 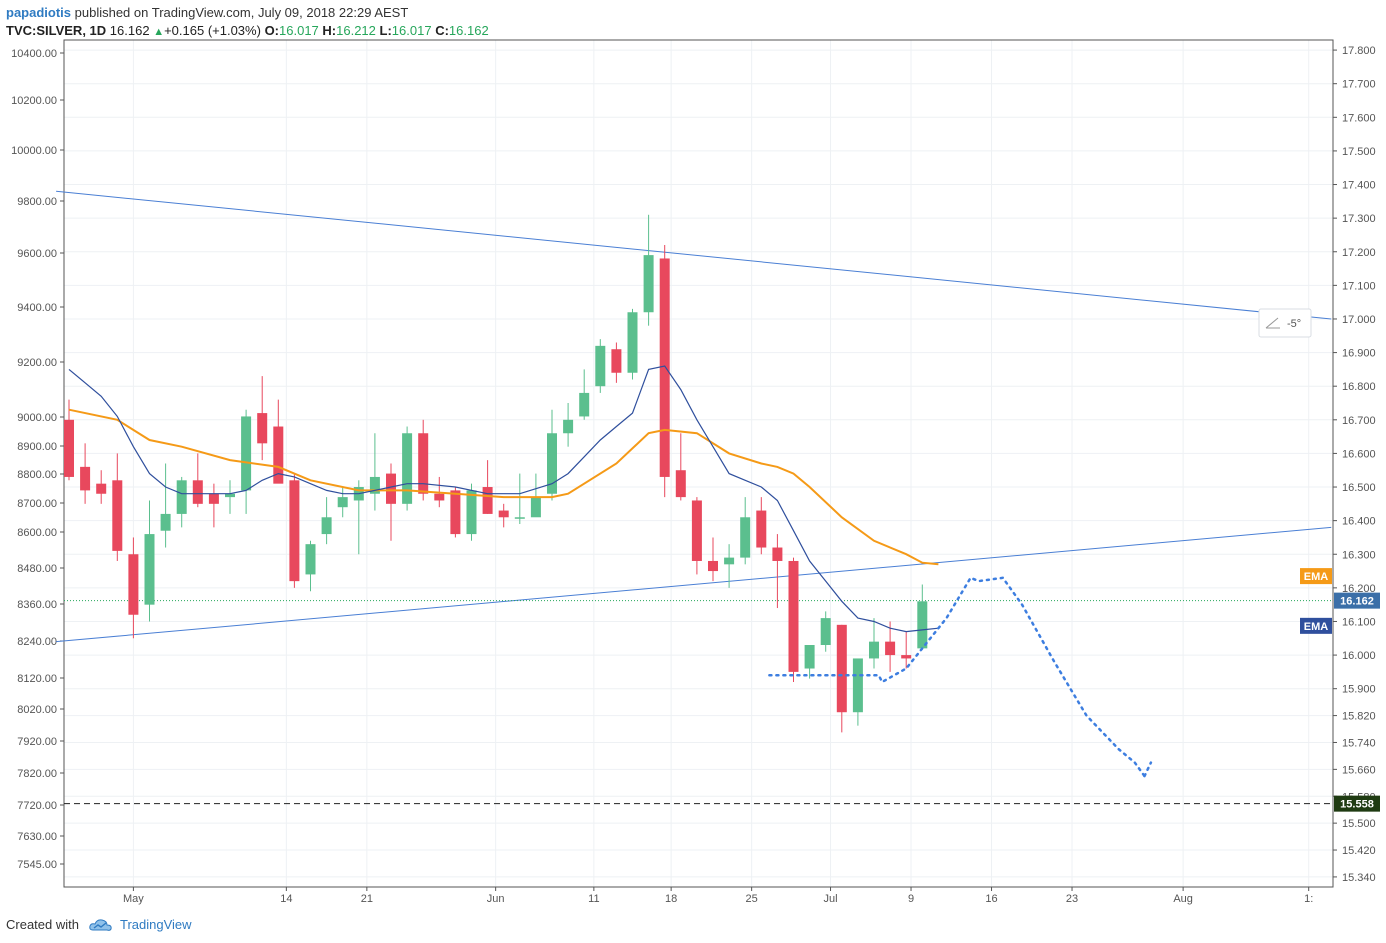 I want to click on right-axis-tick-label: 15.820, so click(x=1359, y=717).